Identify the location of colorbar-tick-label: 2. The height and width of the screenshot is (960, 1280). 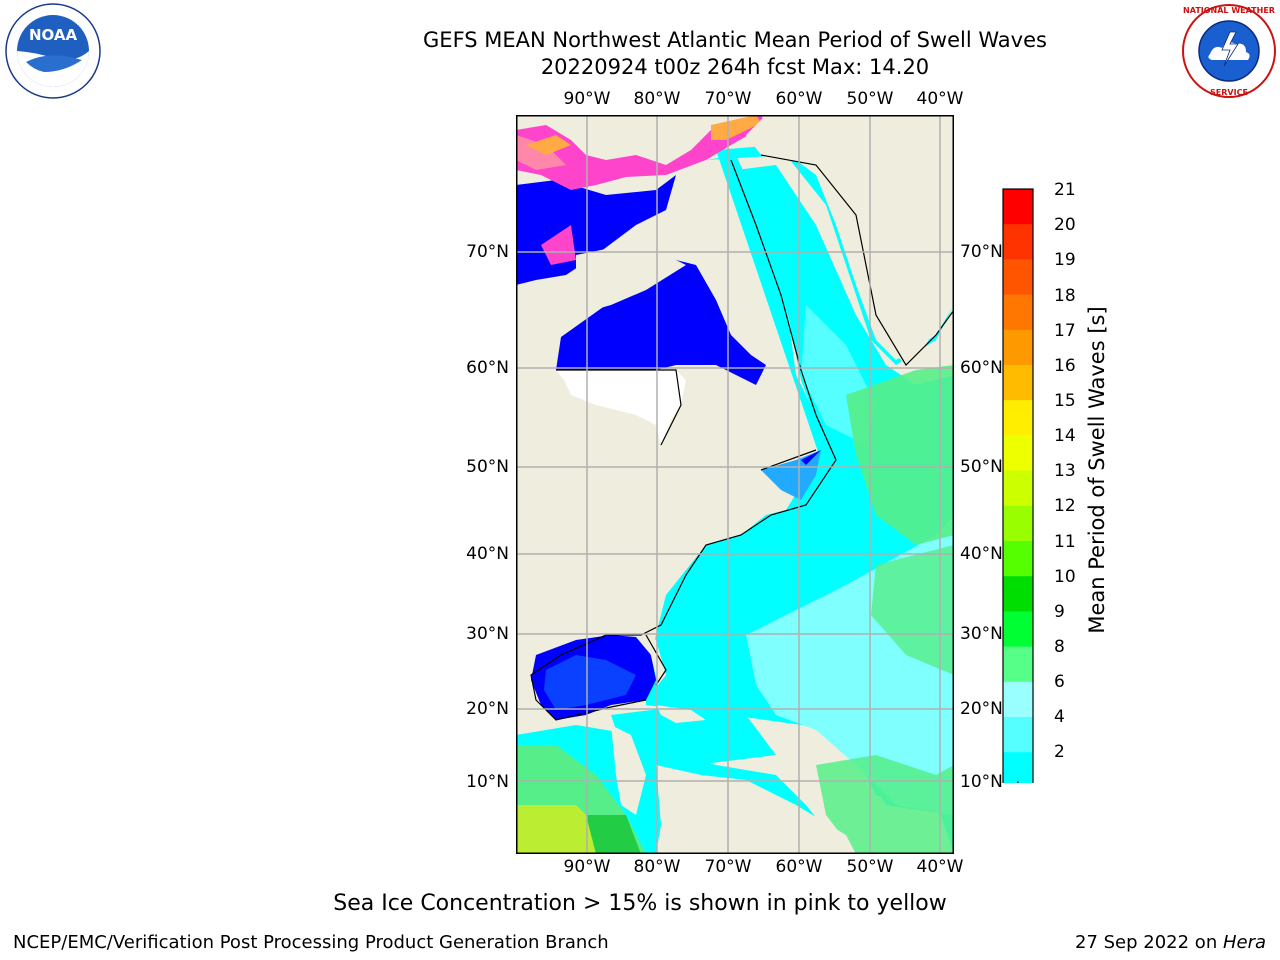
(1059, 752).